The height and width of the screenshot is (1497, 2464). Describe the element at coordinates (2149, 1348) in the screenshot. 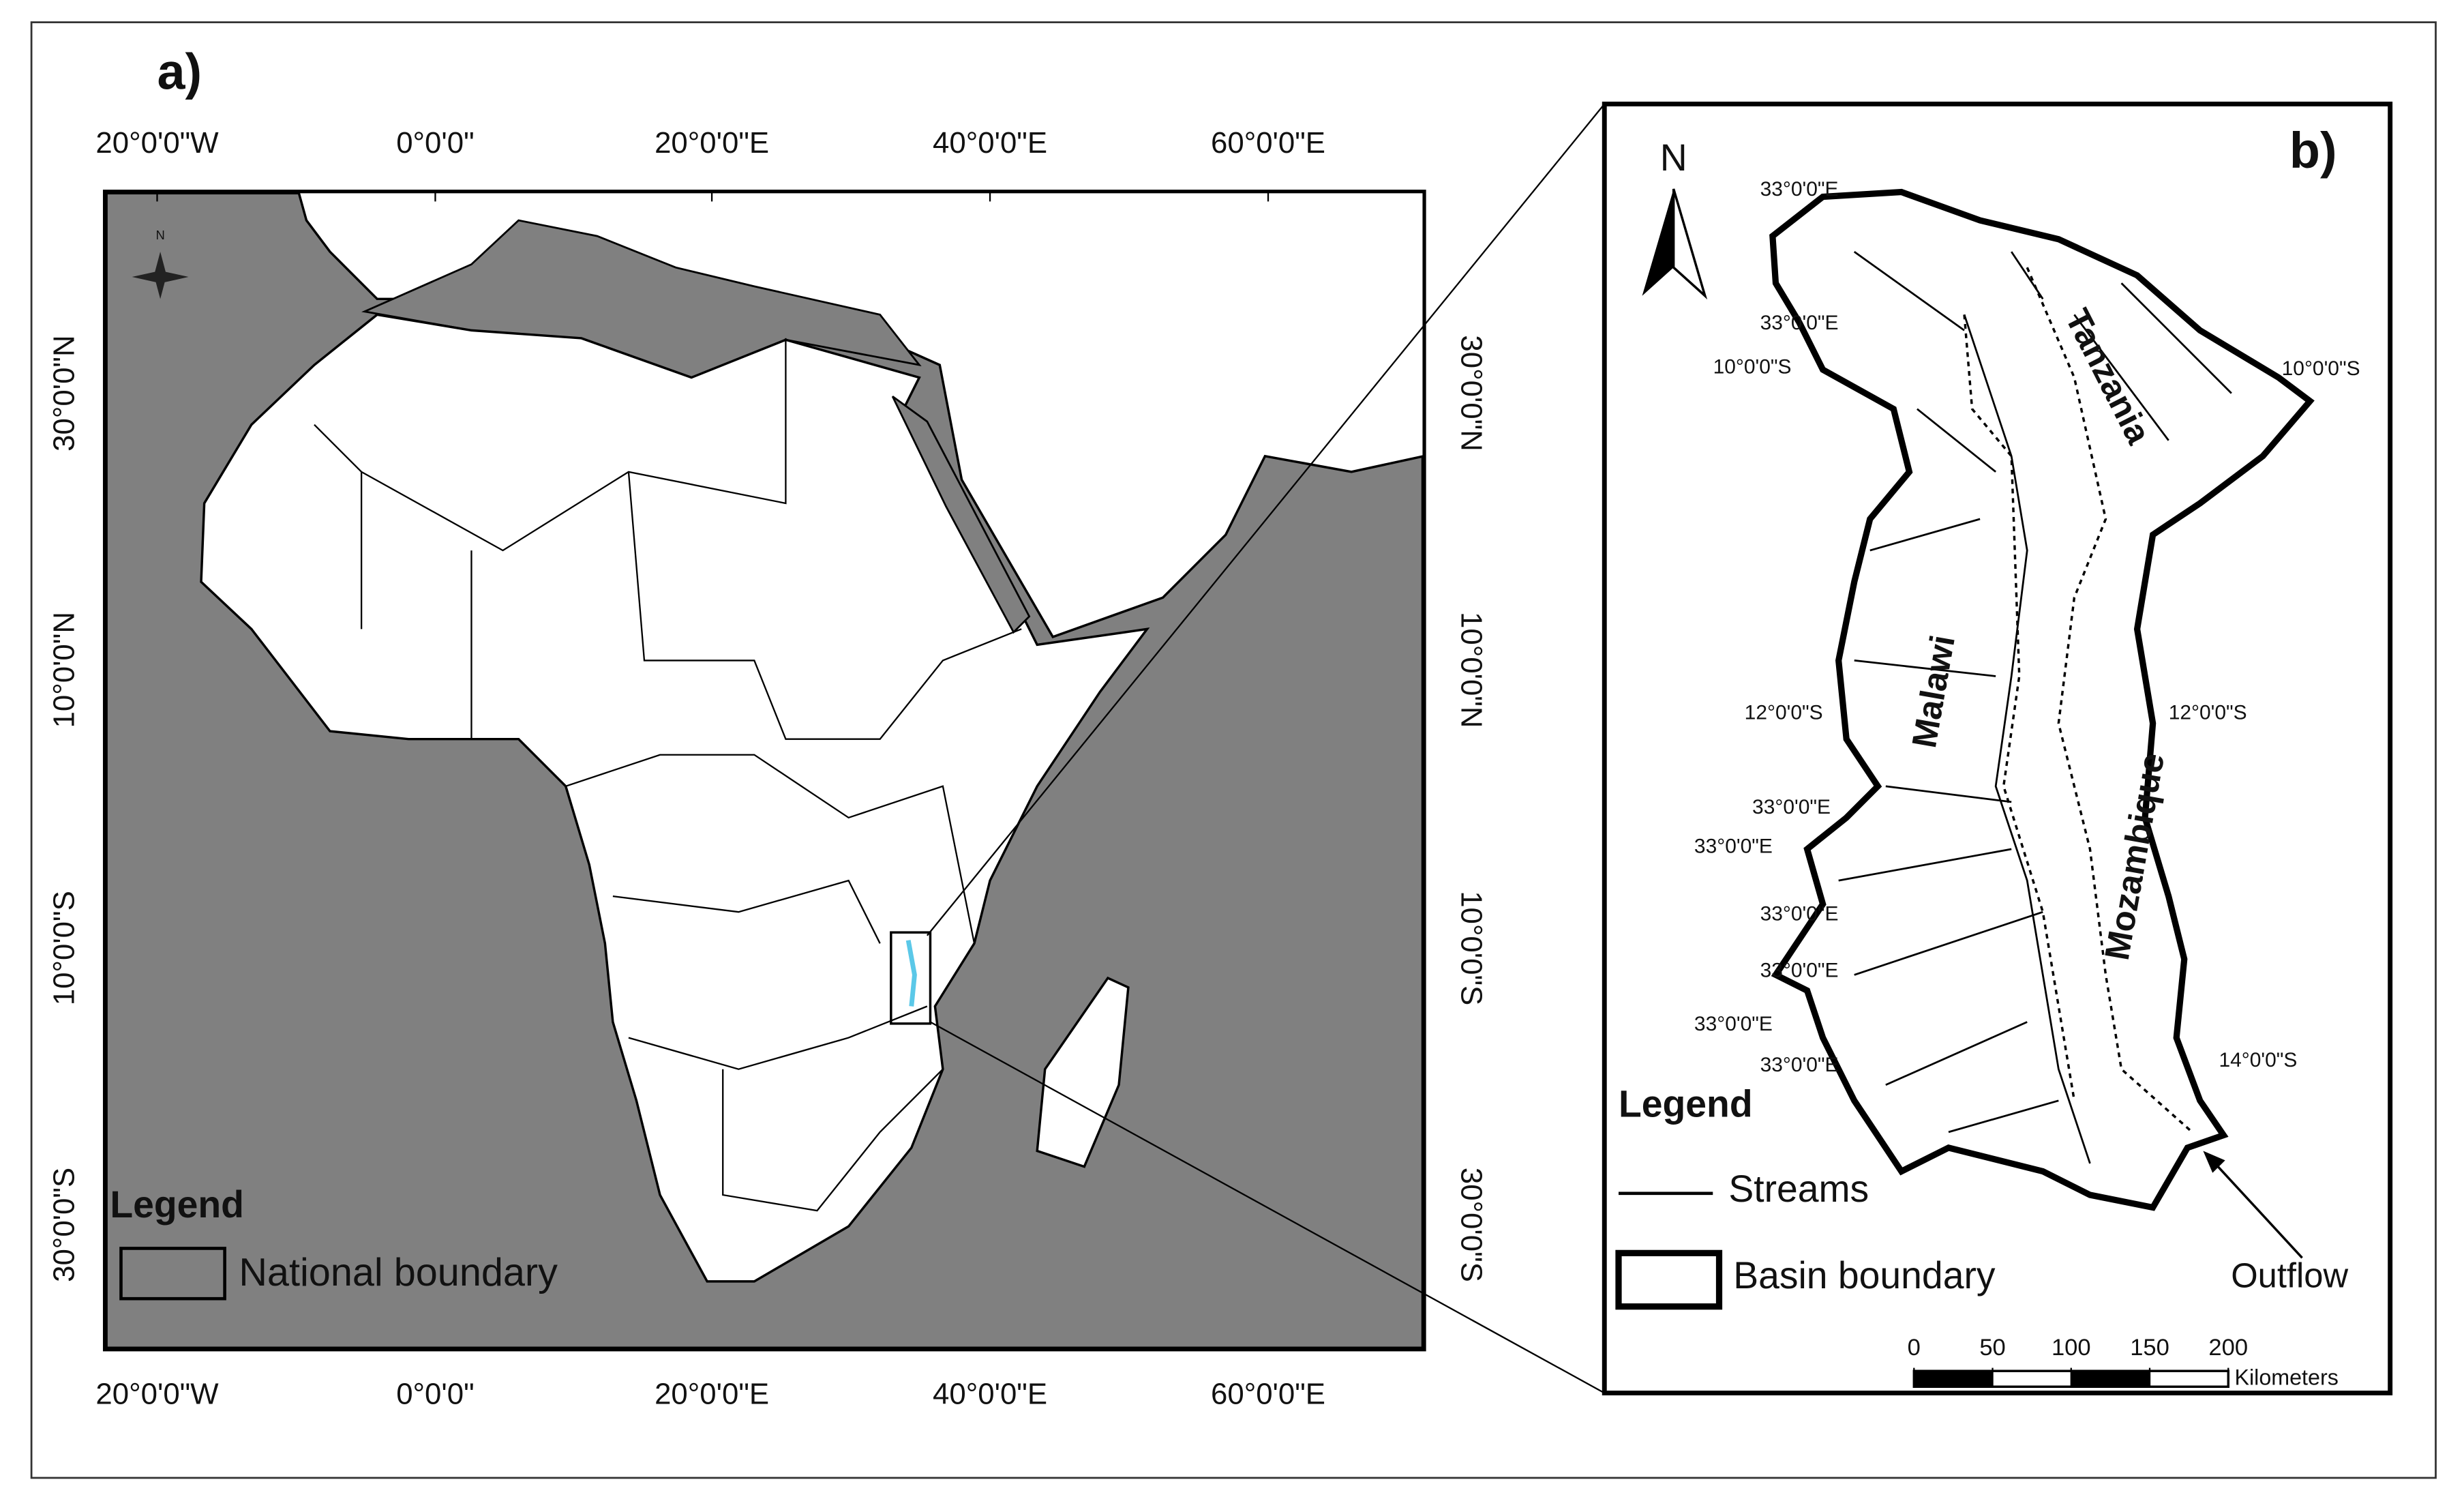

I see `scale-label: 150` at that location.